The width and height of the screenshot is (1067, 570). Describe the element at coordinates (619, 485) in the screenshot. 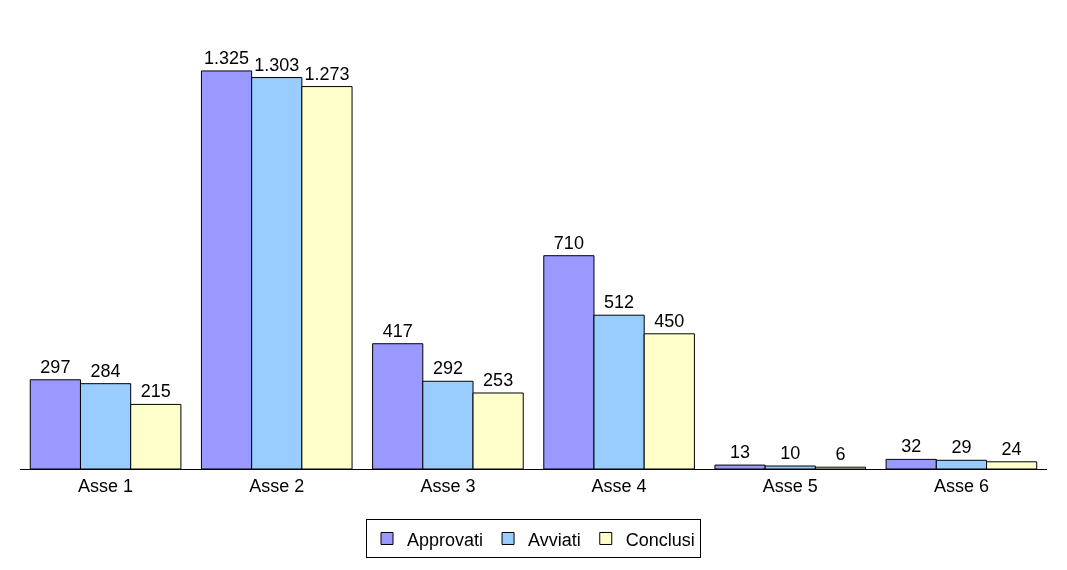

I see `x-tick-label: Asse 4` at that location.